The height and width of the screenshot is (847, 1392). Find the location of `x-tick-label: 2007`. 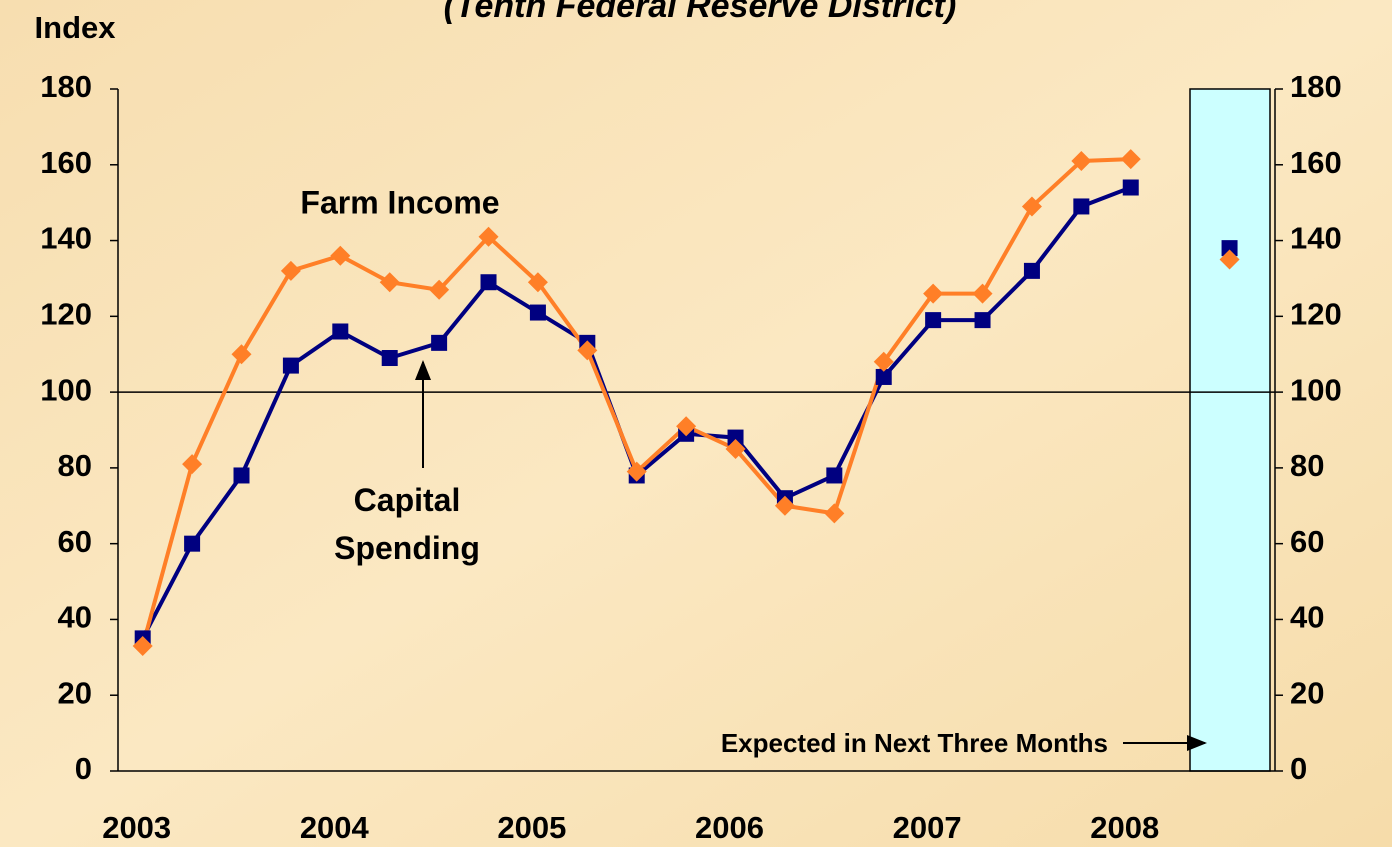

x-tick-label: 2007 is located at coordinates (927, 827).